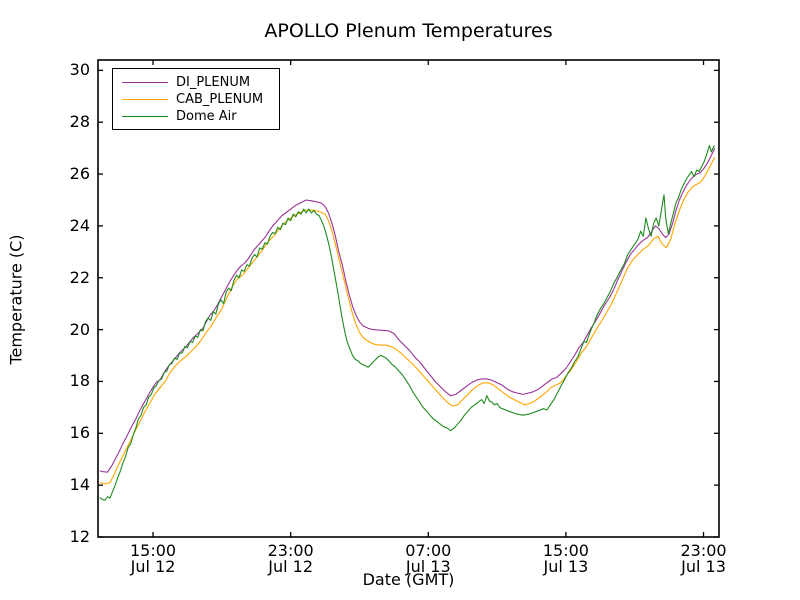 The height and width of the screenshot is (600, 800). Describe the element at coordinates (428, 558) in the screenshot. I see `x-tick-label: 07:00 Jul 13` at that location.